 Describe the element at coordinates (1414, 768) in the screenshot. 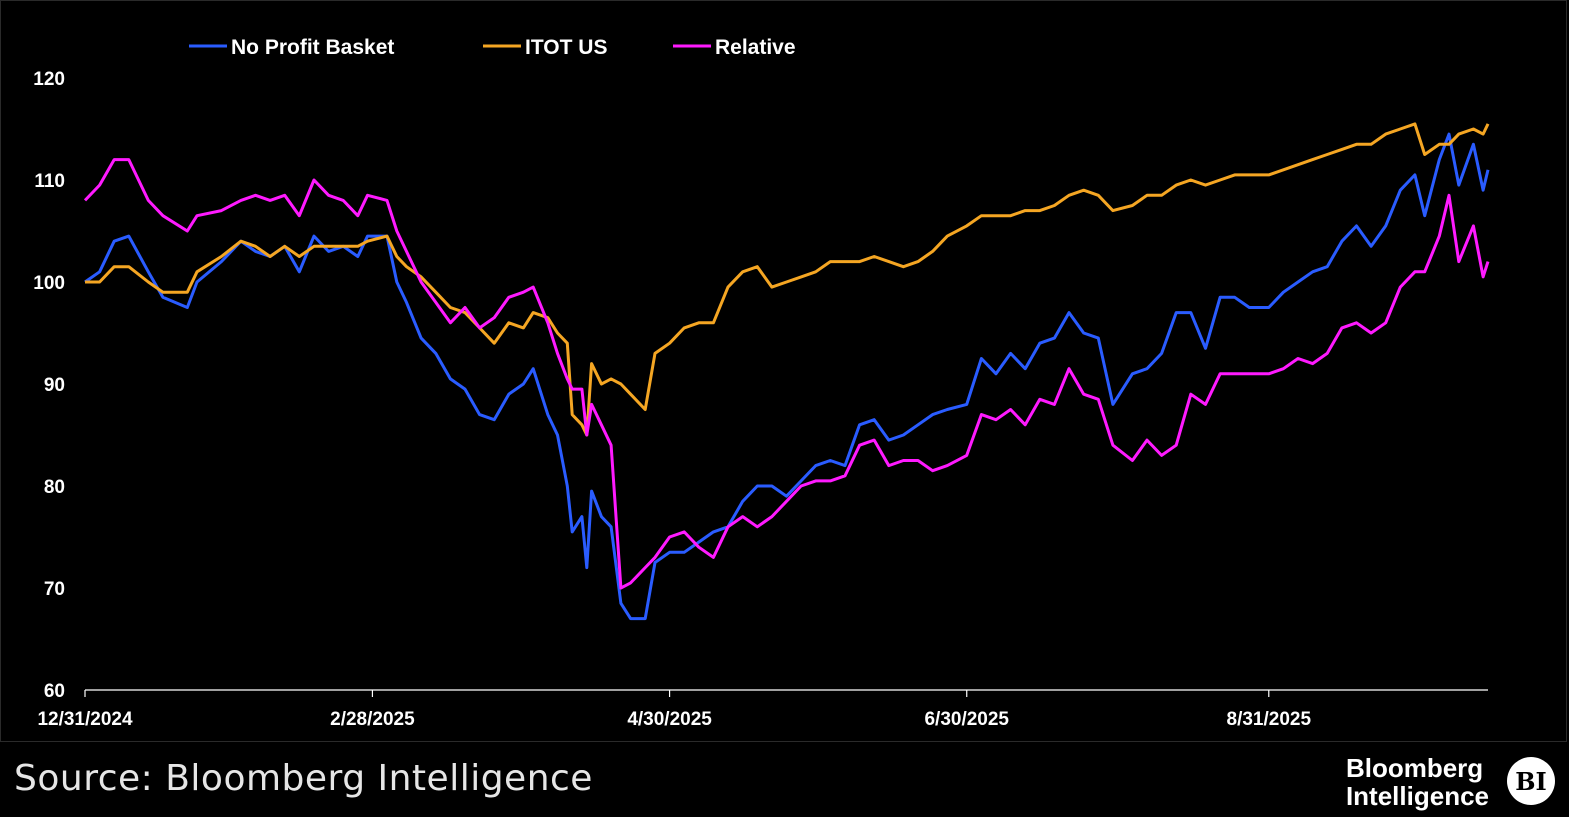

I see `brand-line-1: Bloomberg` at that location.